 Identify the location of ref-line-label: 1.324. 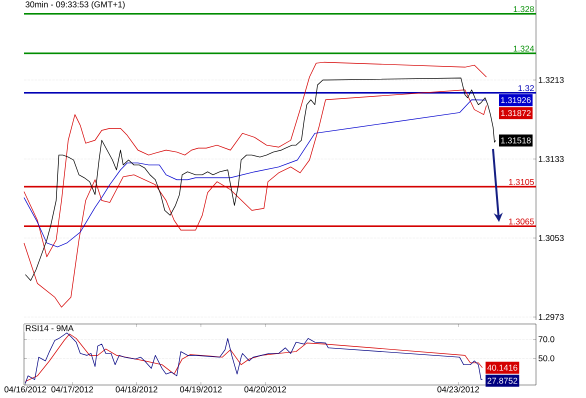
(524, 49).